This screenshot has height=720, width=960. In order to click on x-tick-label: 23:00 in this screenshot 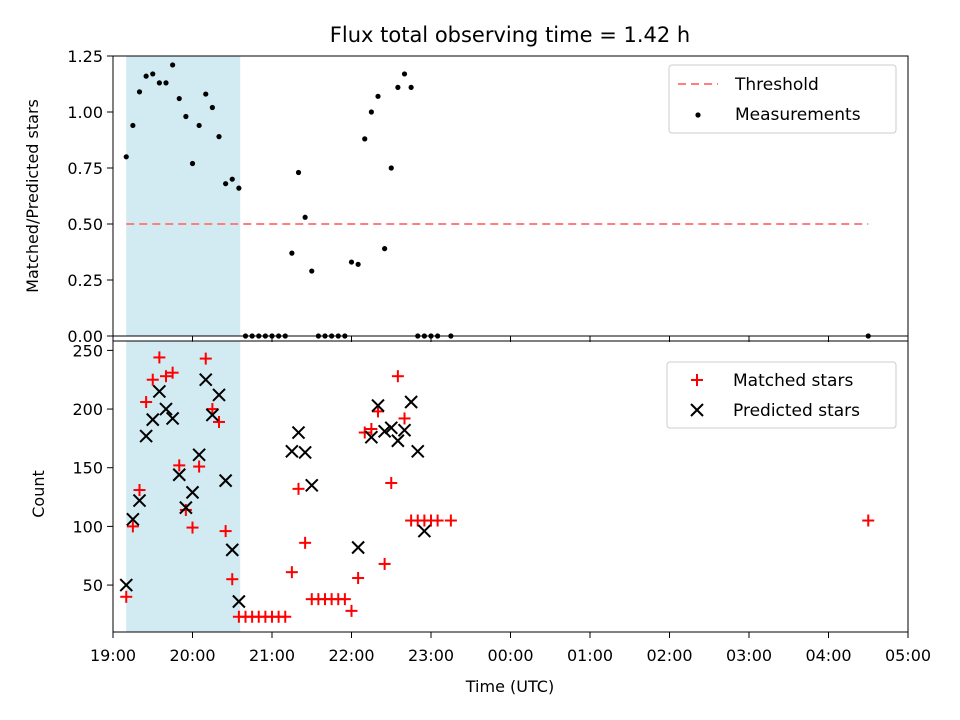, I will do `click(431, 655)`.